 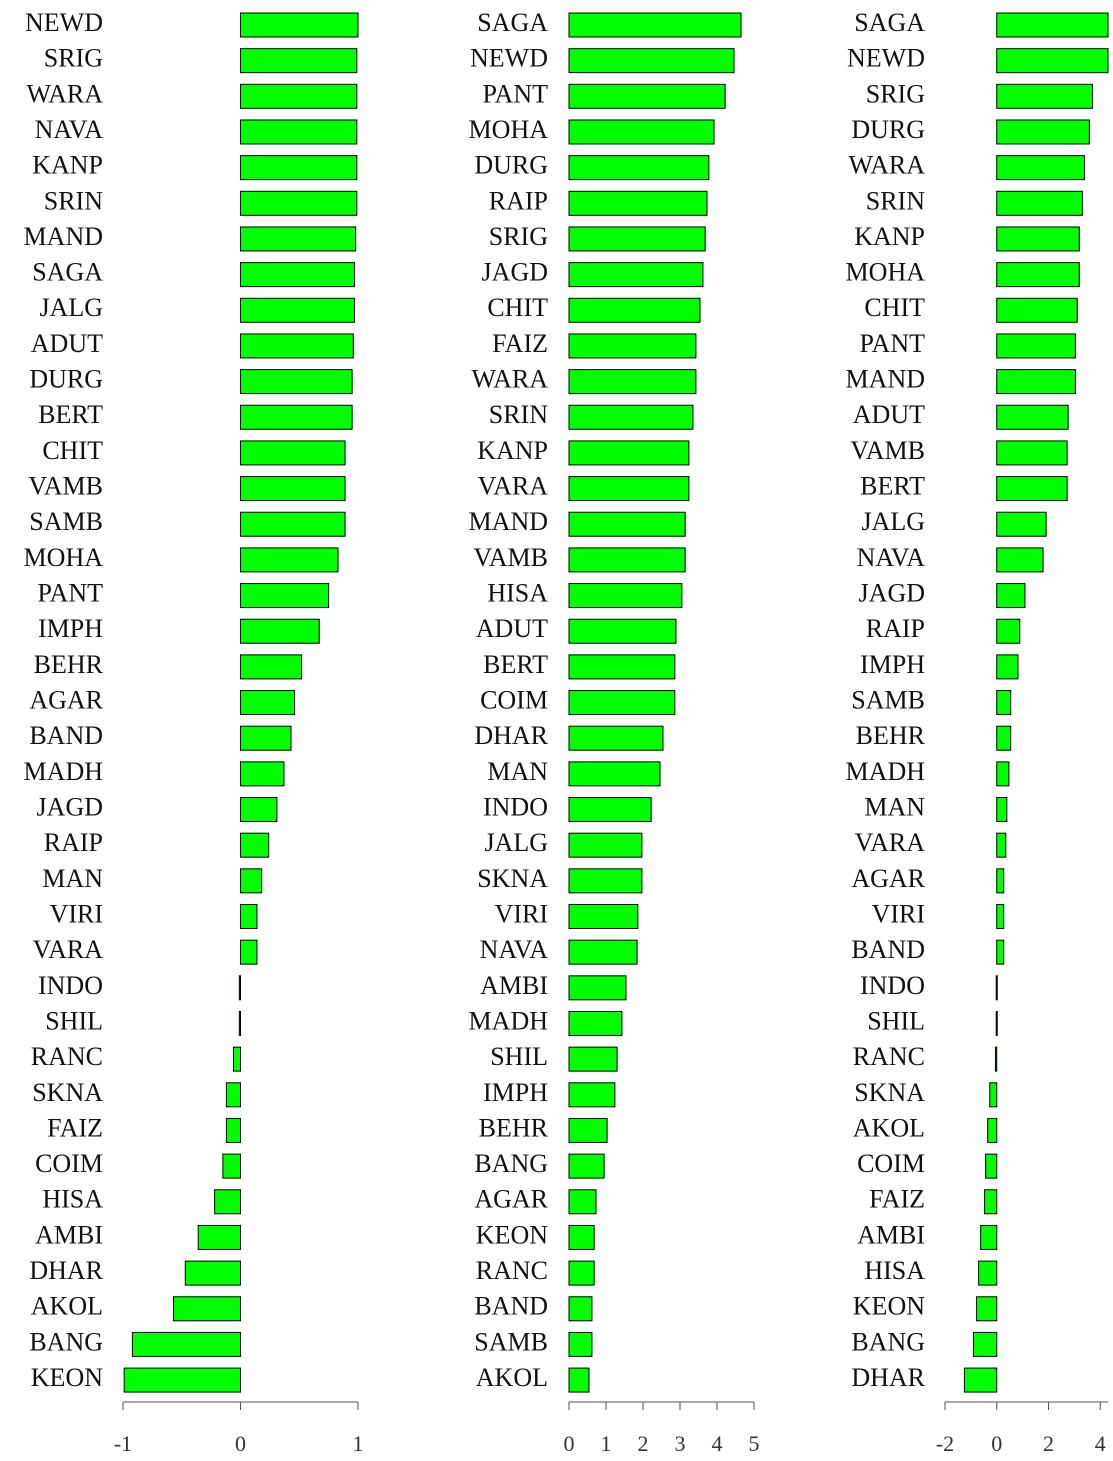 What do you see at coordinates (1048, 1443) in the screenshot?
I see `x-tick-label: 2` at bounding box center [1048, 1443].